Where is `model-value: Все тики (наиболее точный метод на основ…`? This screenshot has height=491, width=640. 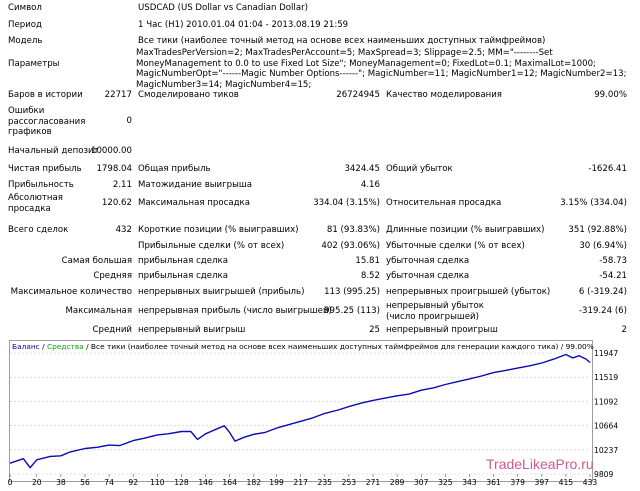 model-value: Все тики (наиболее точный метод на основ… is located at coordinates (342, 41).